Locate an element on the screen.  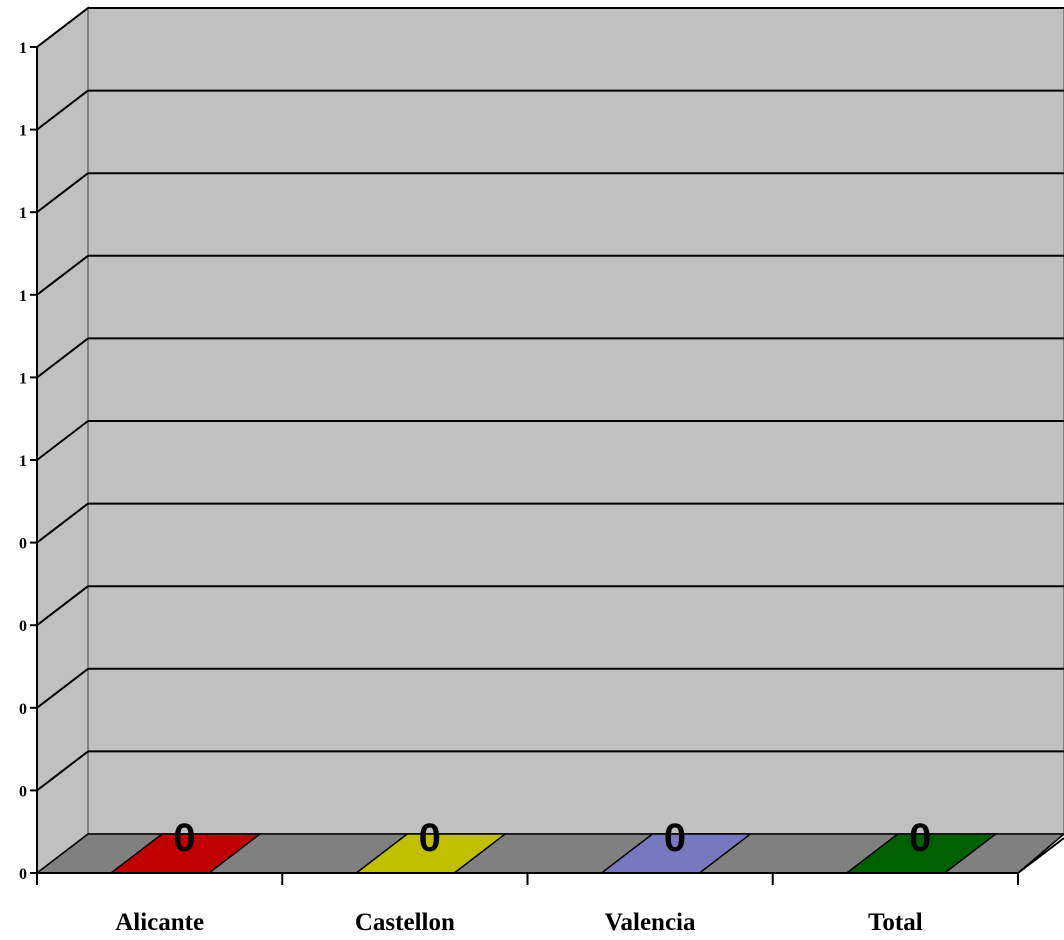
x-category-label: Alicante is located at coordinates (159, 922).